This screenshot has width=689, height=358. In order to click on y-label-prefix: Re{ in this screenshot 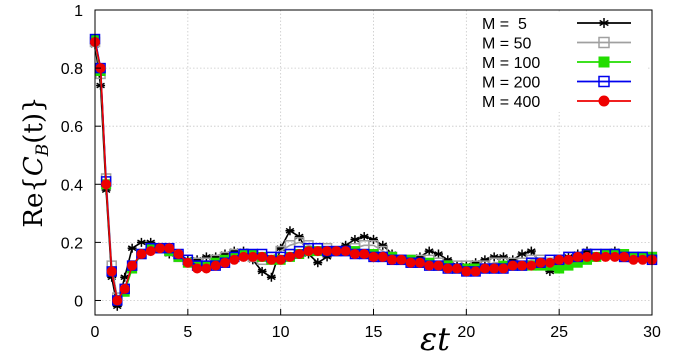, I will do `click(34, 202)`.